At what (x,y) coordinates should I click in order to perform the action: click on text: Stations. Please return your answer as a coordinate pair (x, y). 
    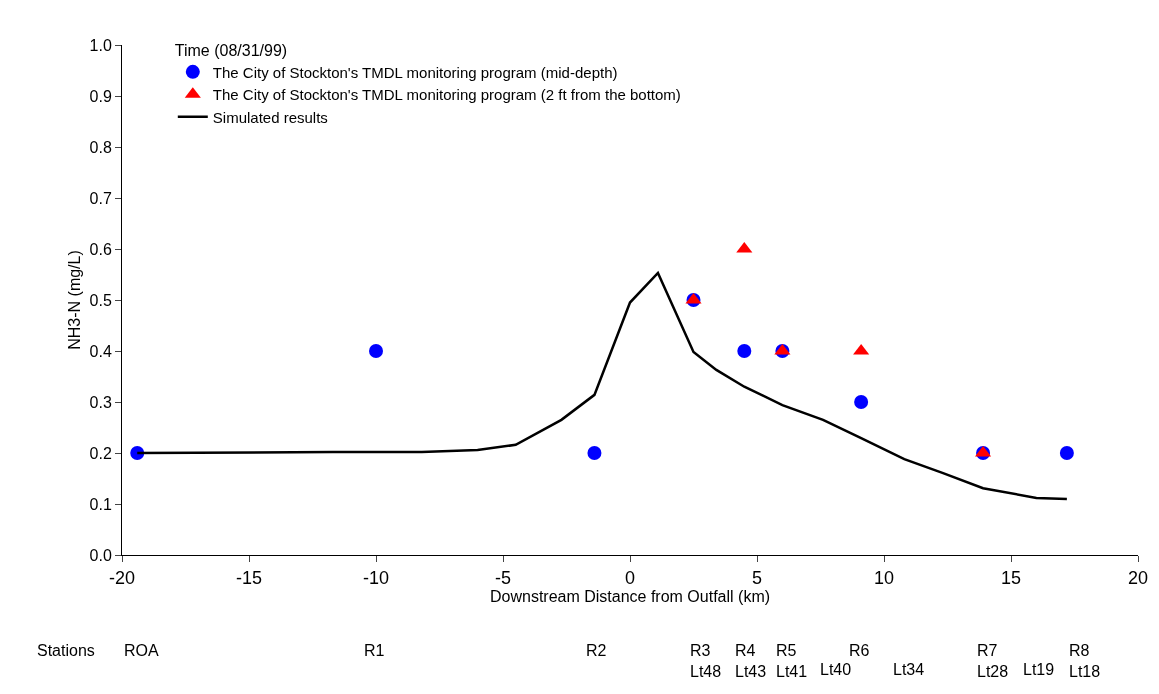
    Looking at the image, I should click on (66, 650).